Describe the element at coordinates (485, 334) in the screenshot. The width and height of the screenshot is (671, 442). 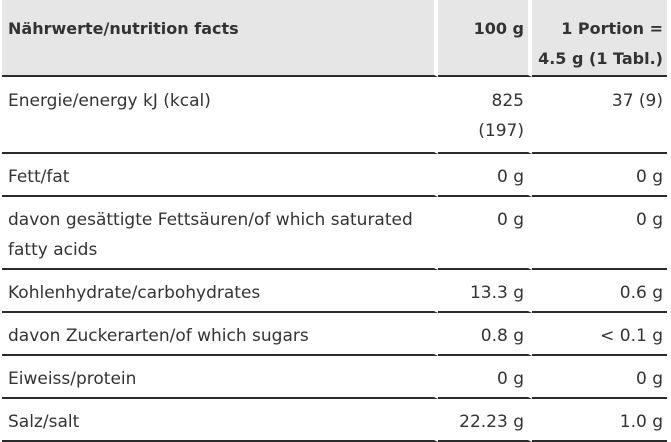
I see `row-per100-sugars: 0.8 g` at that location.